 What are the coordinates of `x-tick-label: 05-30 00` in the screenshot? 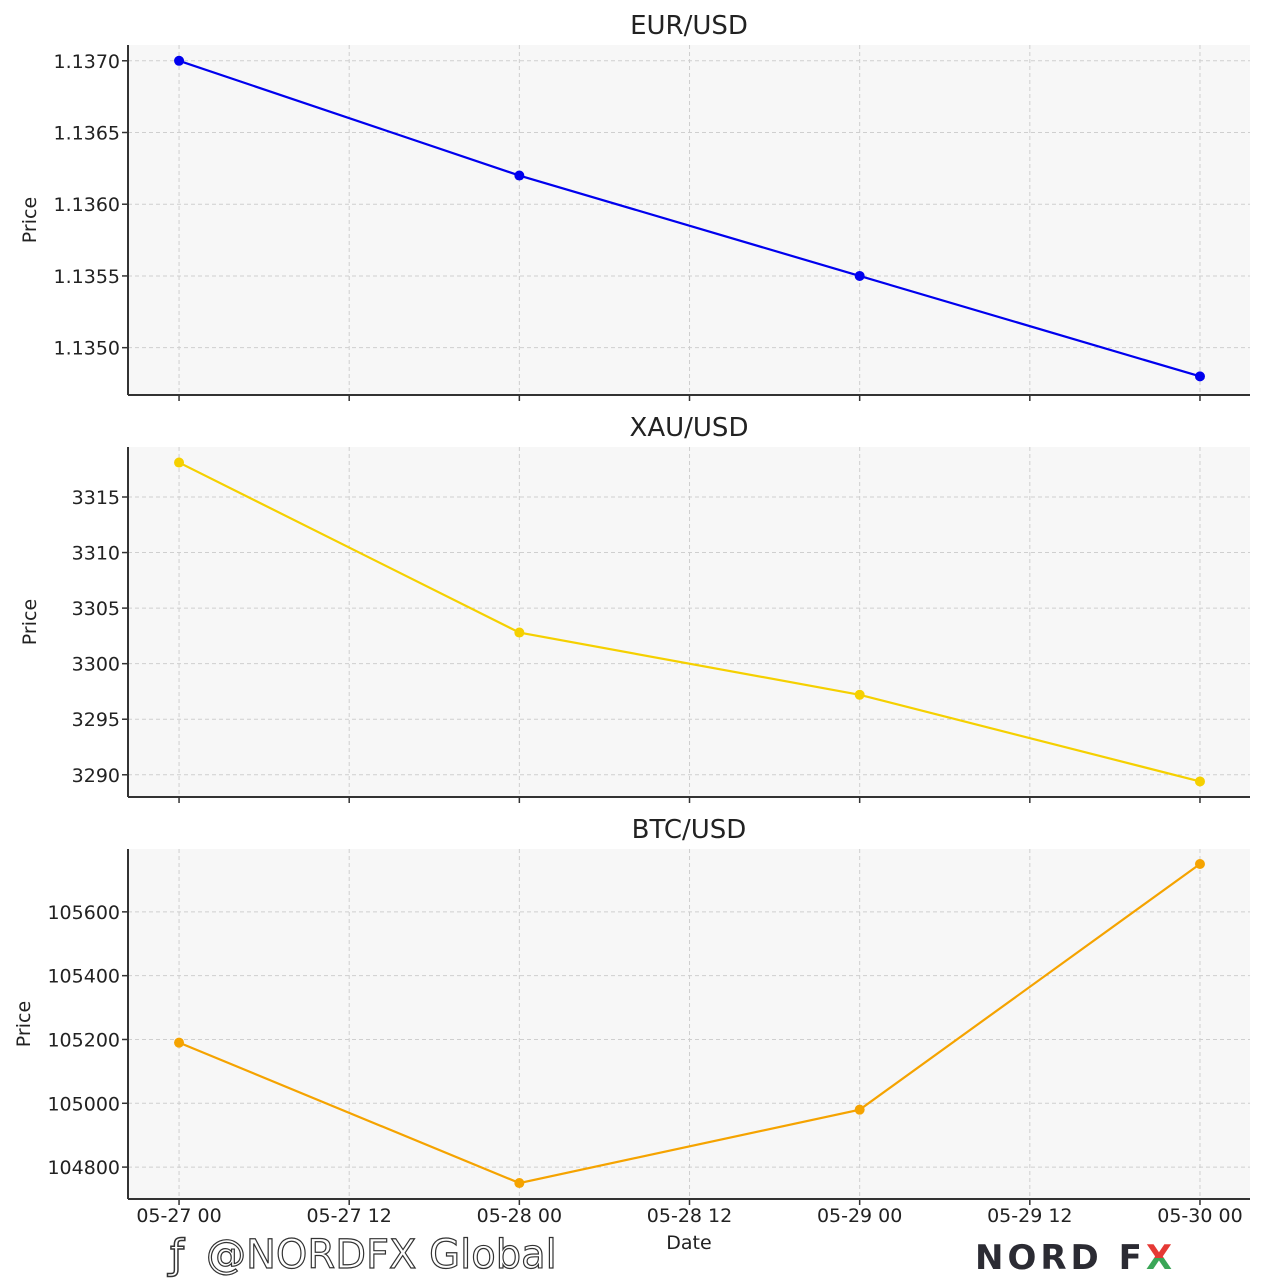 It's located at (1199, 1216).